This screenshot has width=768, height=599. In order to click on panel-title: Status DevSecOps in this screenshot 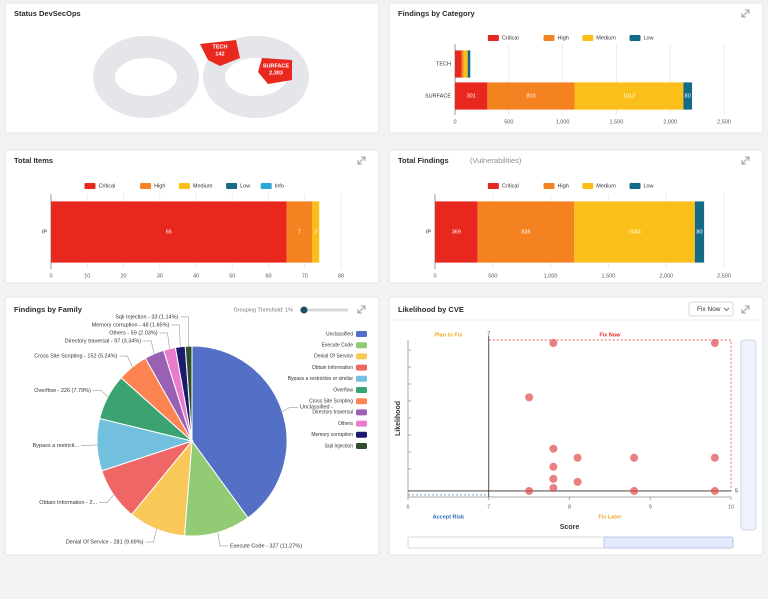, I will do `click(47, 13)`.